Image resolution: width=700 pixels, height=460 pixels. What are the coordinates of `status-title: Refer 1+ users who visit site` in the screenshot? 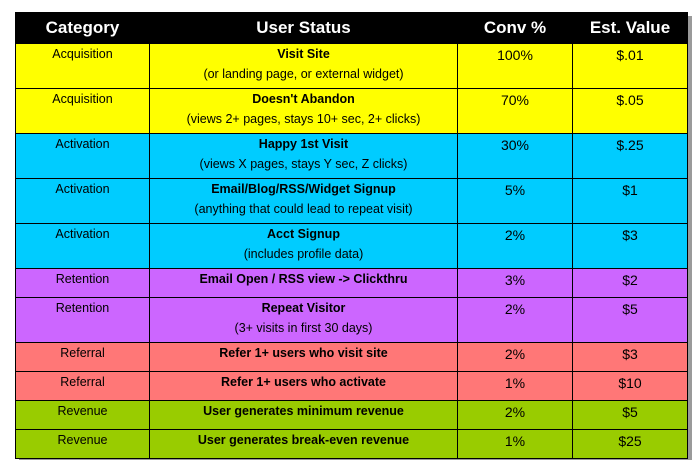 It's located at (303, 353).